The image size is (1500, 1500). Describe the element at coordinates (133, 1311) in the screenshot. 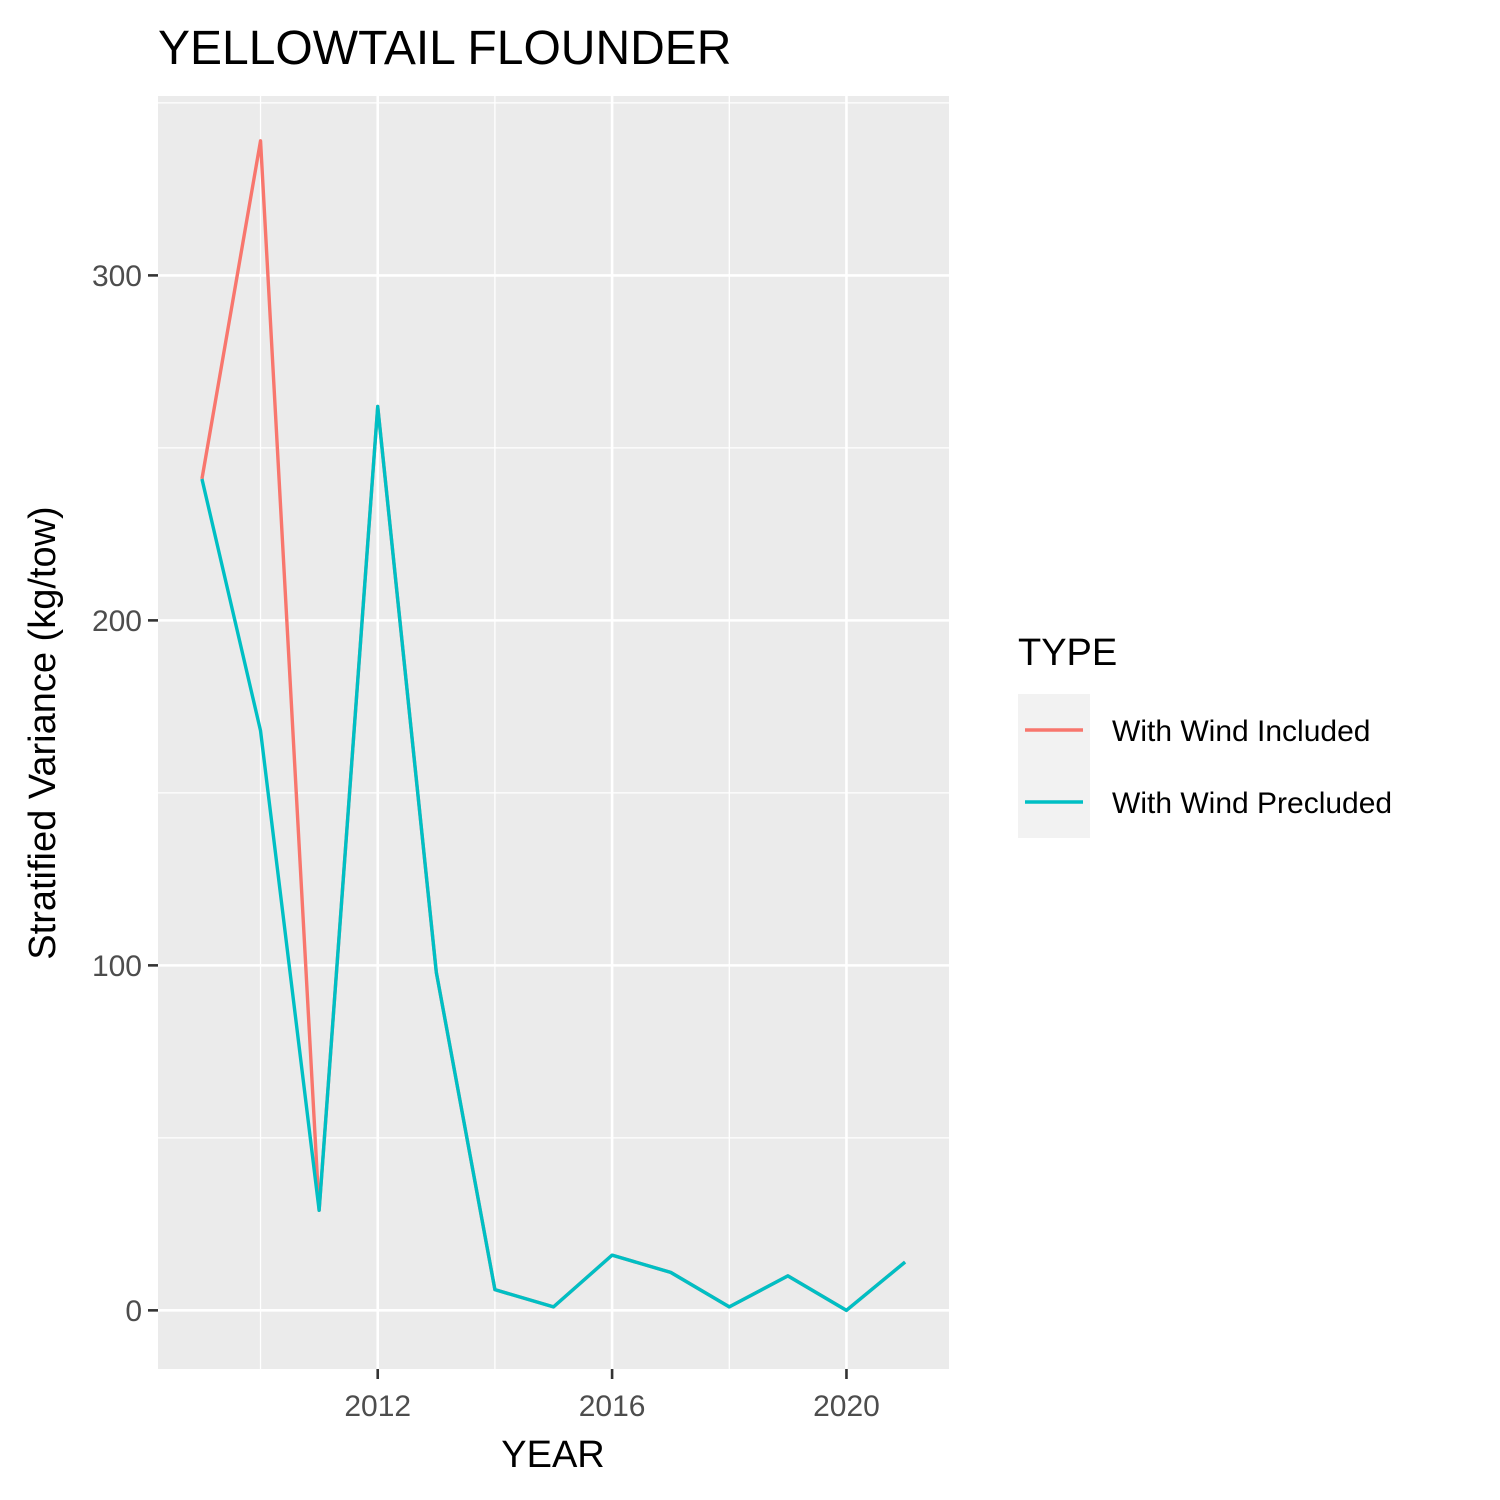

I see `y-tick-label: 0` at that location.